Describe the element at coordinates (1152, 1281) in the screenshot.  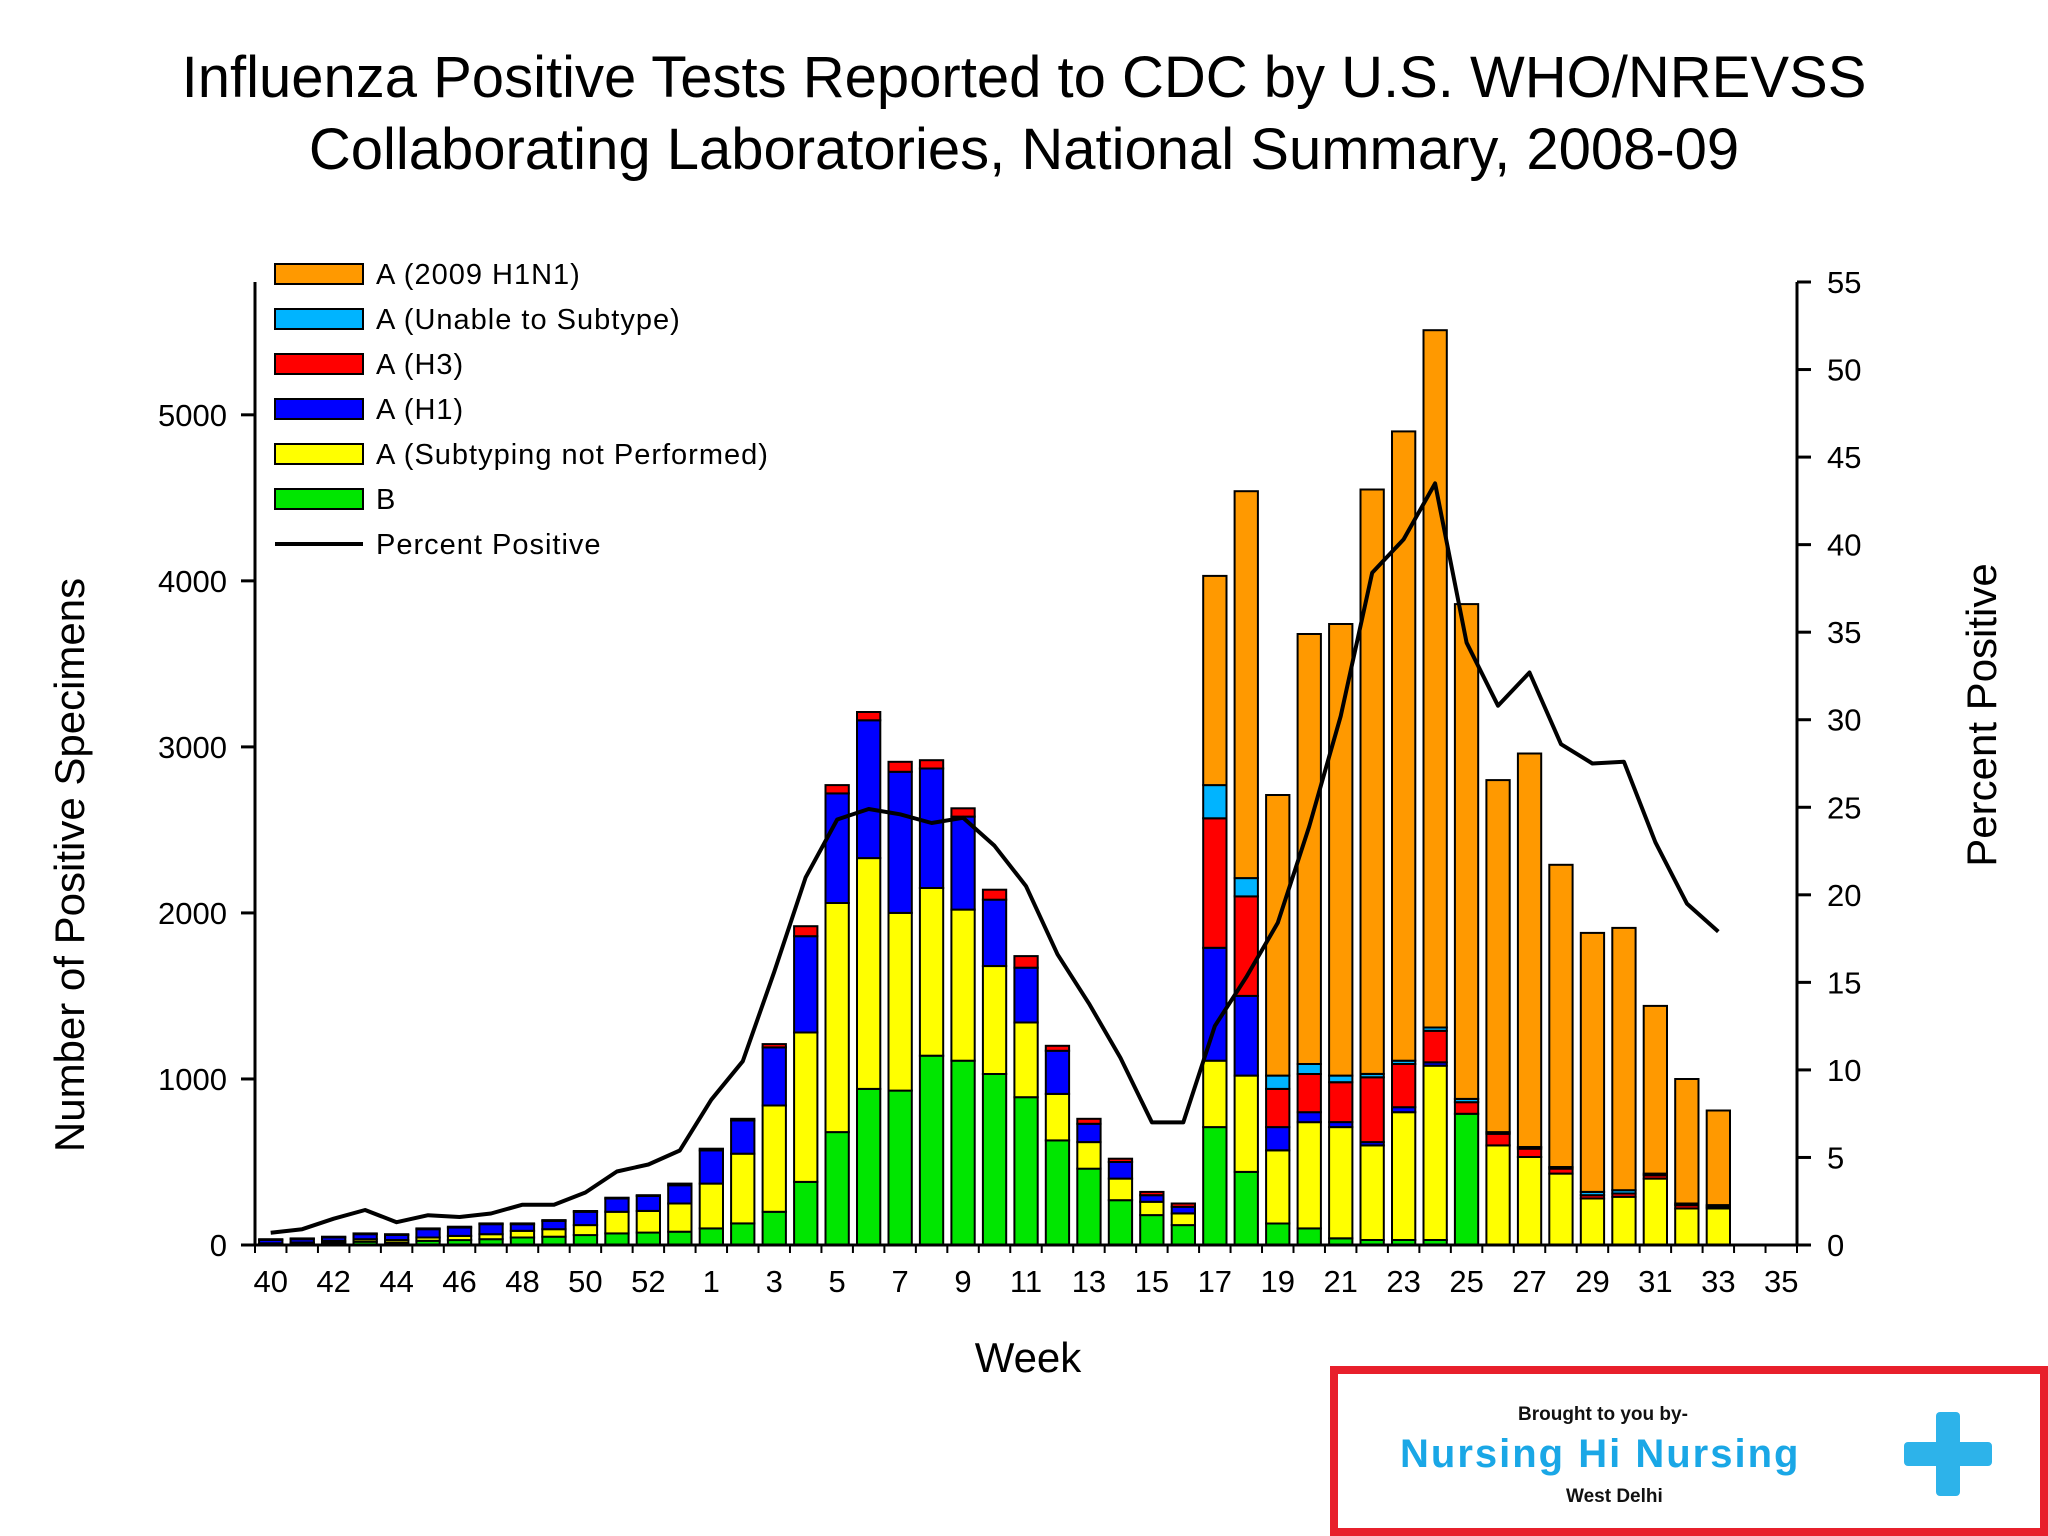
I see `x-tick-label: 15` at that location.